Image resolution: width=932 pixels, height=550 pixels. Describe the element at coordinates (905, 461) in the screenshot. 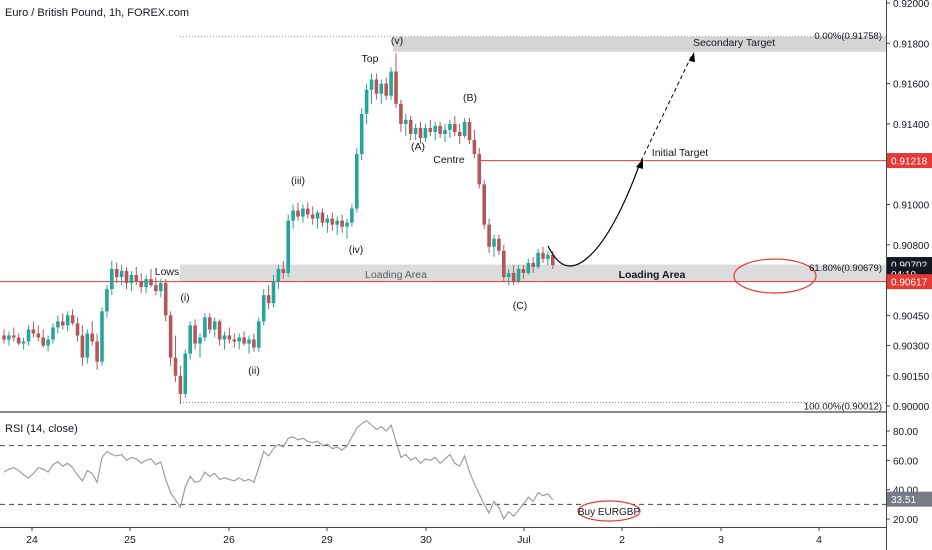

I see `rsi-tick-label: 60.00` at that location.